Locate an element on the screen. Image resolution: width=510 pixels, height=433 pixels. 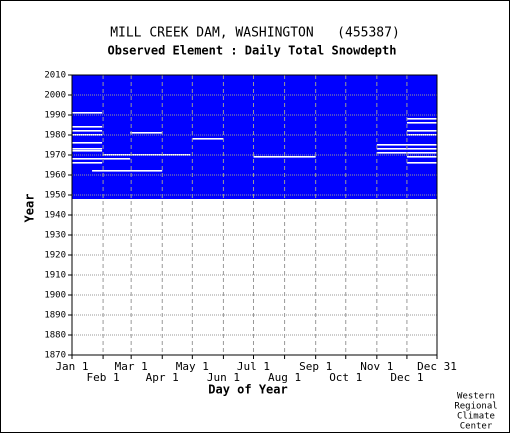
x-tick-label: Jun 1 is located at coordinates (223, 377).